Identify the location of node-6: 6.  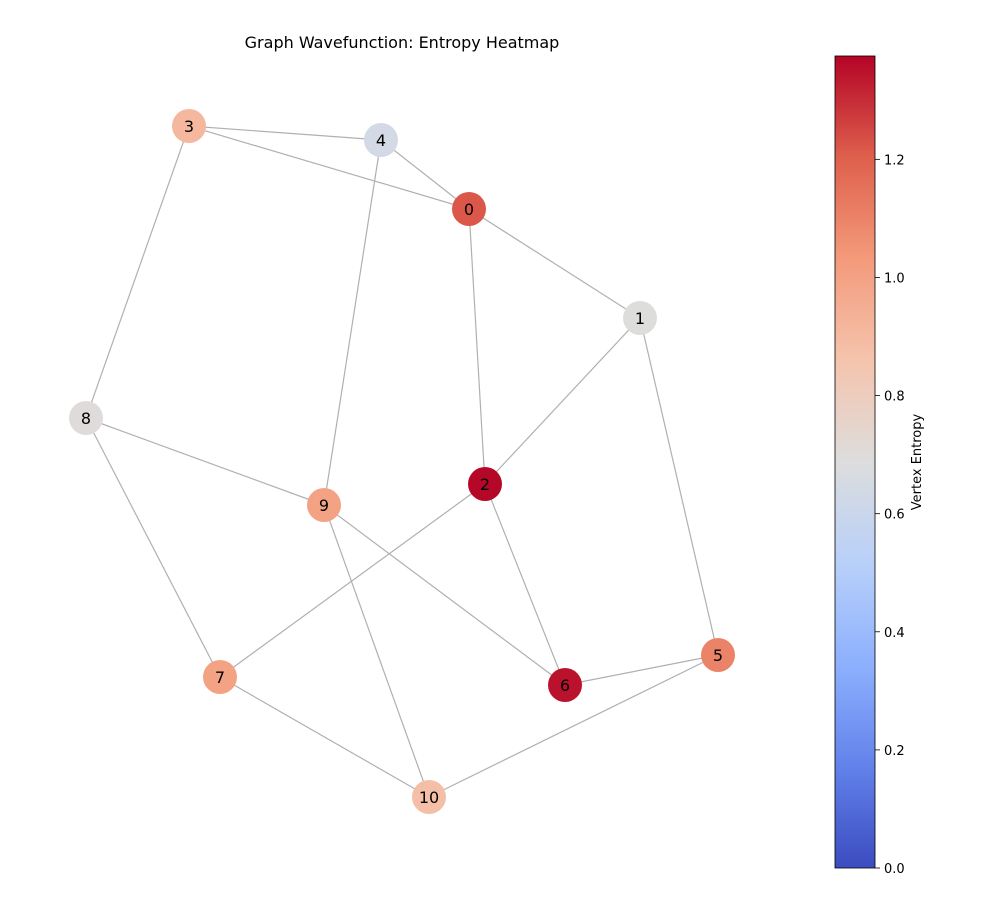
(565, 685).